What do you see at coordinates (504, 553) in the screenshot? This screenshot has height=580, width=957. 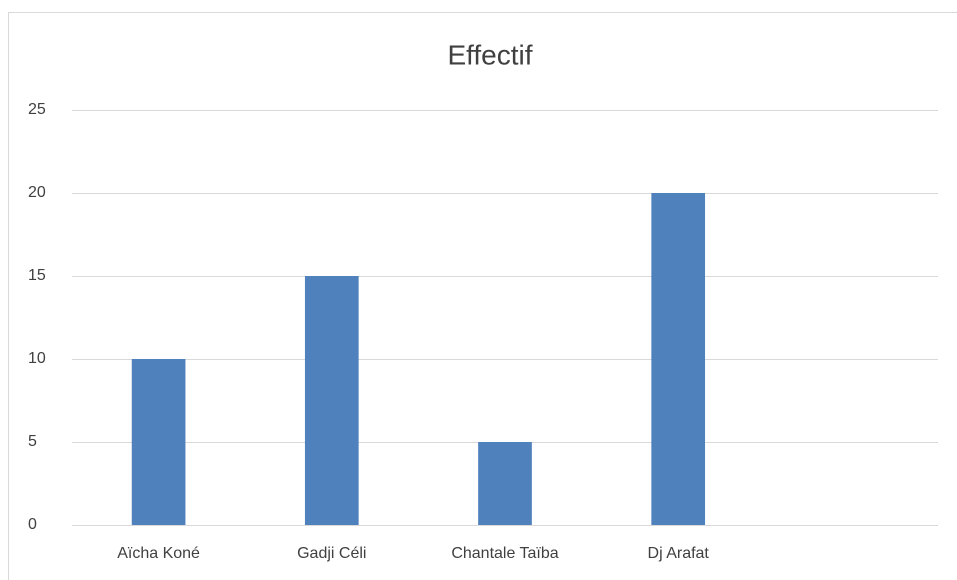 I see `x-tick-label: Chantale Taïba` at bounding box center [504, 553].